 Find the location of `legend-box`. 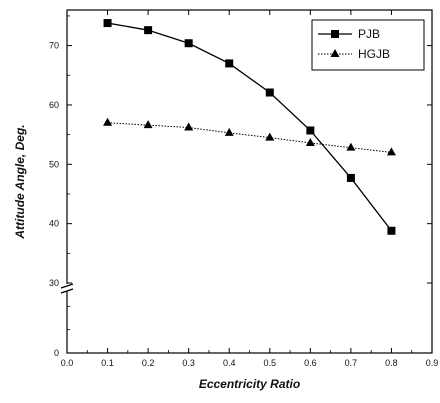

legend-box is located at coordinates (368, 45).